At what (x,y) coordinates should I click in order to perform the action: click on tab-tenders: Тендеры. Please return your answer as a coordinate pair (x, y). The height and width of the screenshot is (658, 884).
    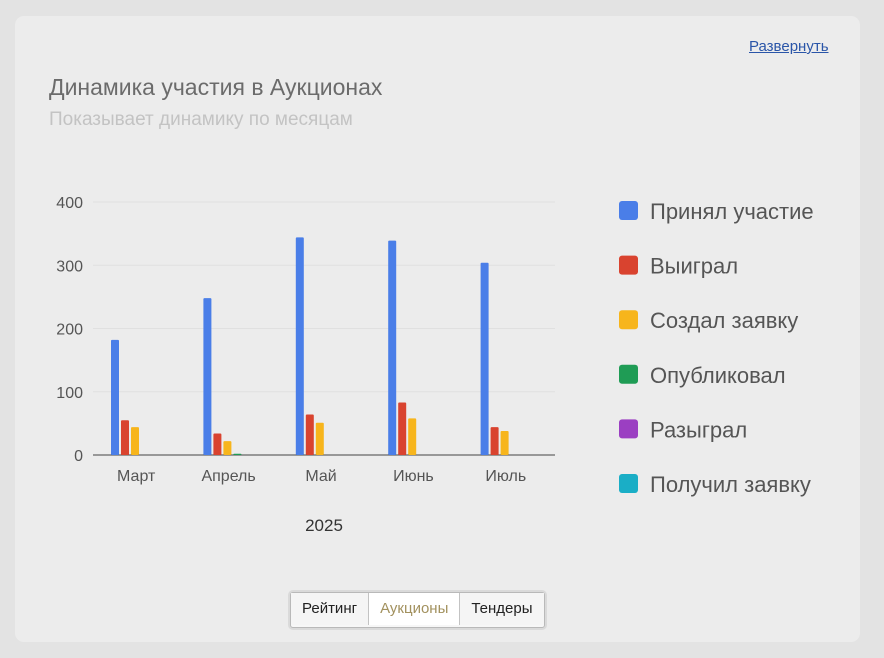
    Looking at the image, I should click on (501, 609).